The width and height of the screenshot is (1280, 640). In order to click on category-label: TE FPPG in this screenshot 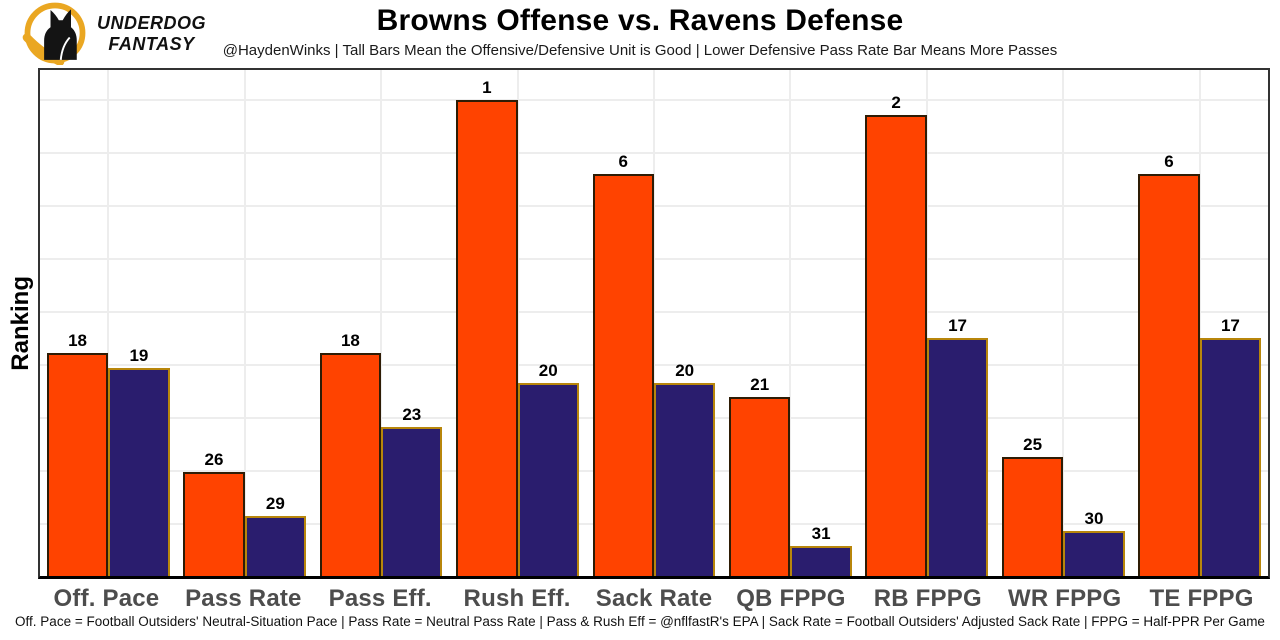, I will do `click(1201, 598)`.